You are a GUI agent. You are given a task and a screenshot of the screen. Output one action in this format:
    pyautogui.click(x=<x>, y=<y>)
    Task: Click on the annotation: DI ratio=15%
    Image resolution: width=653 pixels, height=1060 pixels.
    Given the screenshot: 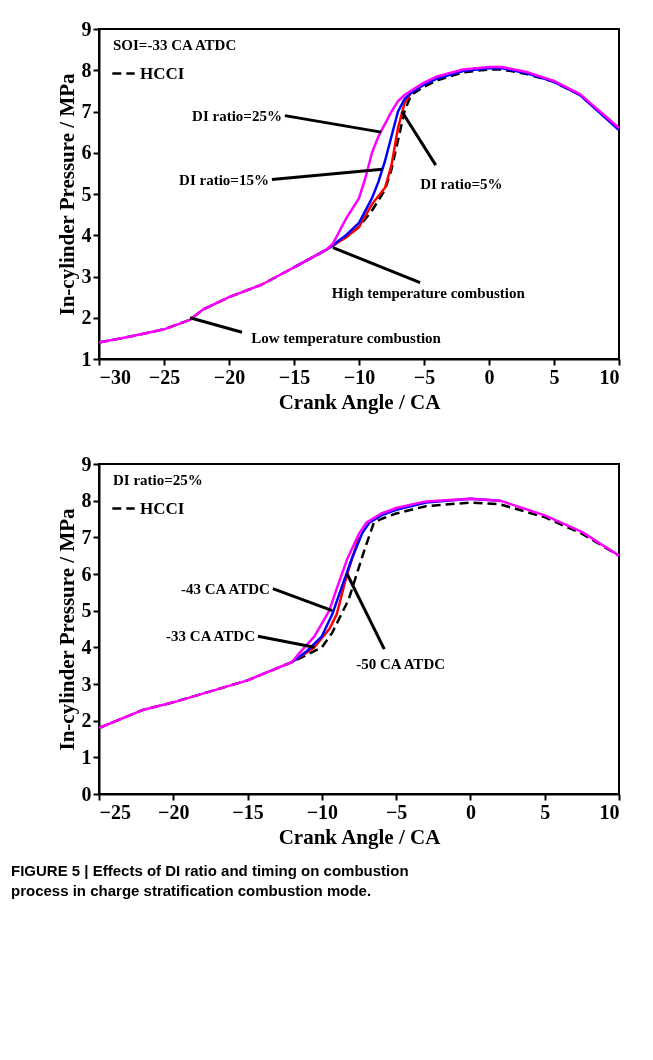 What is the action you would take?
    pyautogui.click(x=224, y=179)
    